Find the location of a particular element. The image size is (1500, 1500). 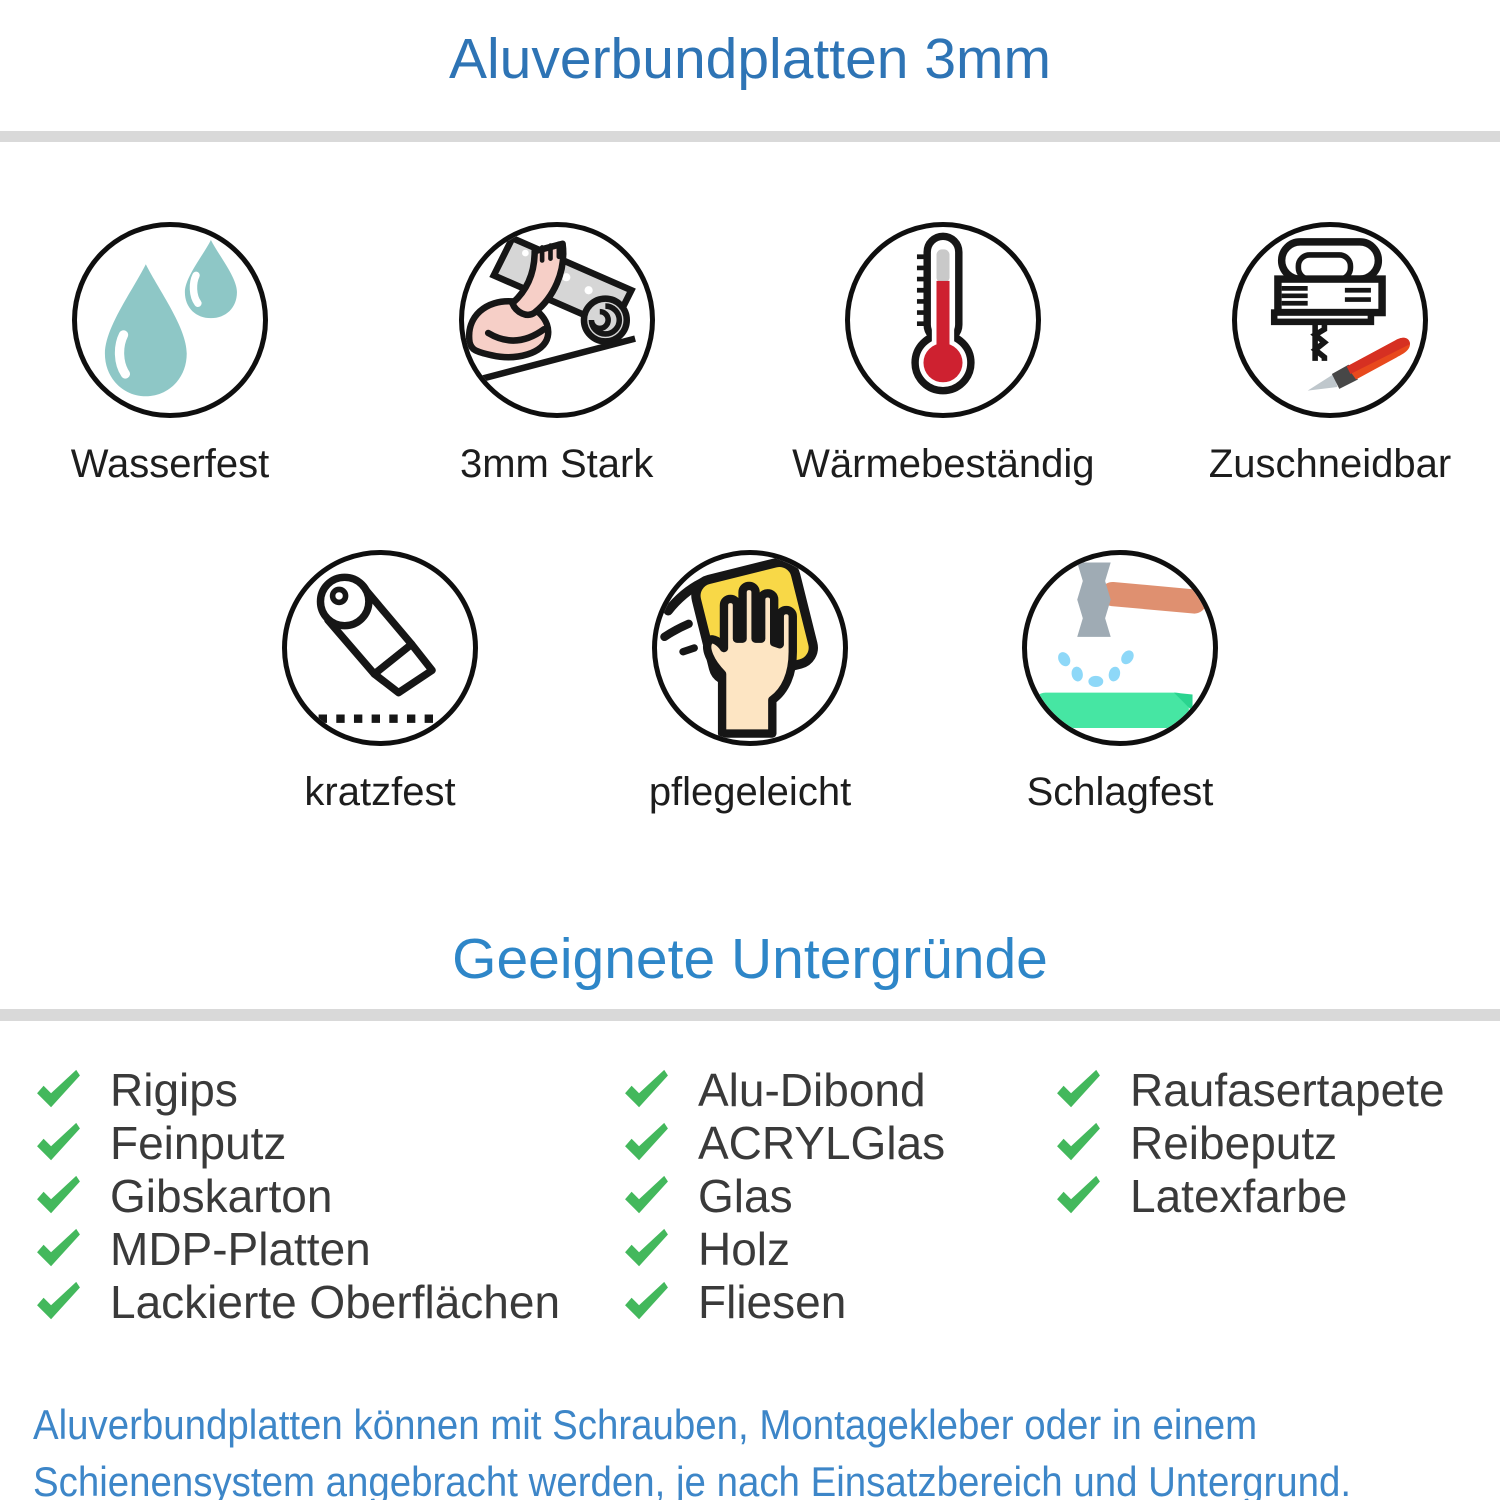

list-item: Fliesen is located at coordinates (839, 1301).